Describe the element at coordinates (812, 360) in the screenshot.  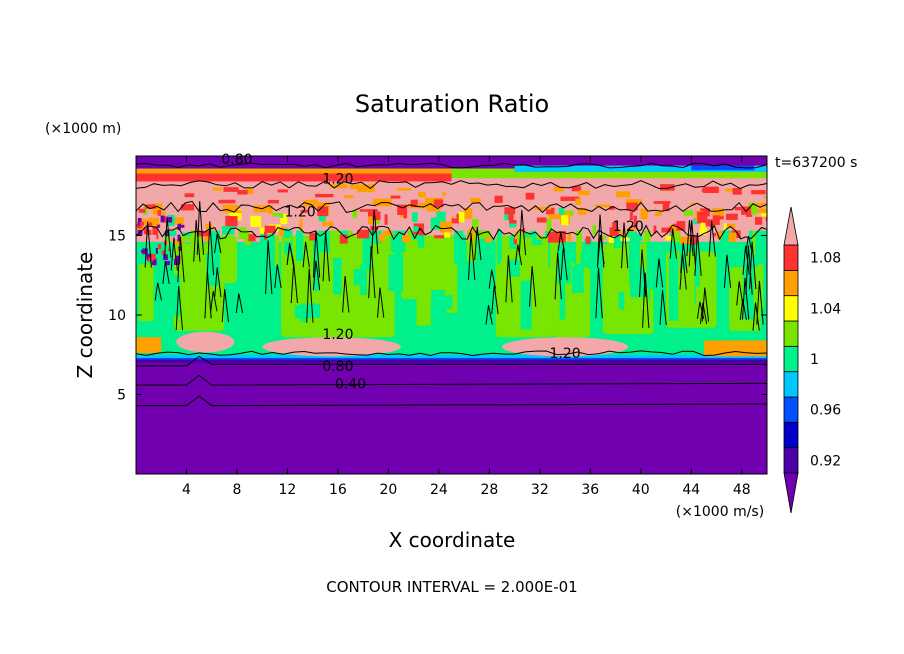
I see `colorbar: 0.92 0.96 1 1.04 1.08` at that location.